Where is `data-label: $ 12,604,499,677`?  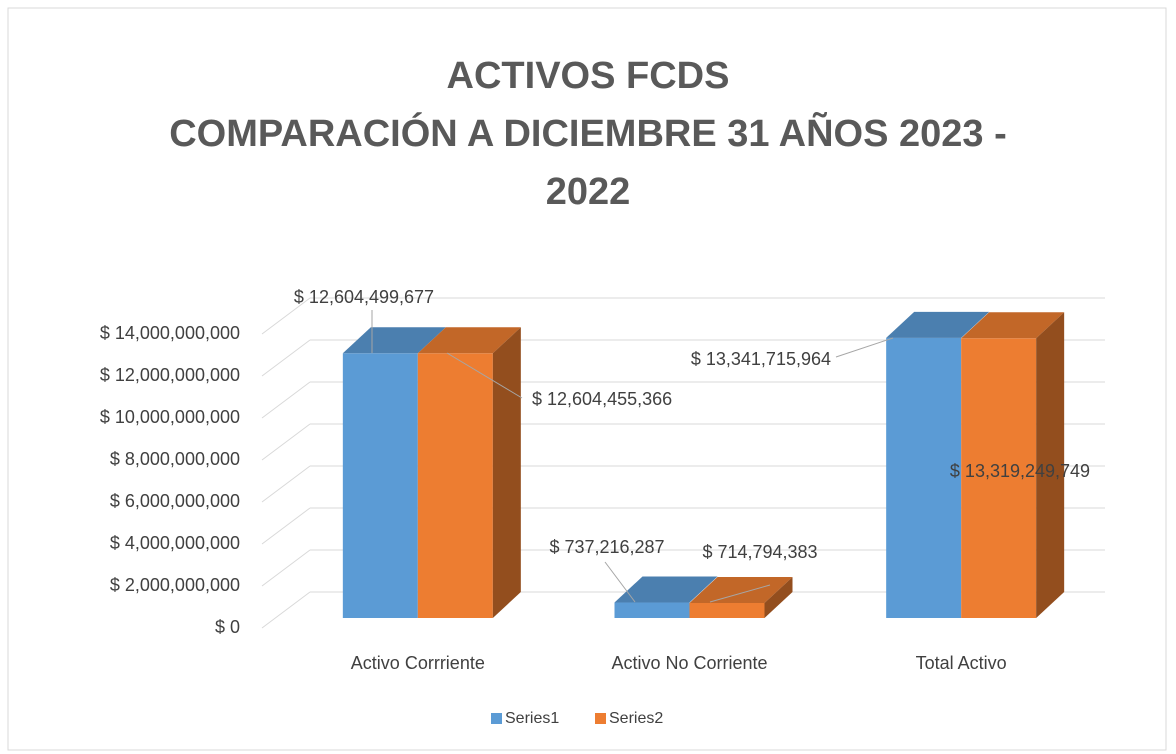 data-label: $ 12,604,499,677 is located at coordinates (364, 297).